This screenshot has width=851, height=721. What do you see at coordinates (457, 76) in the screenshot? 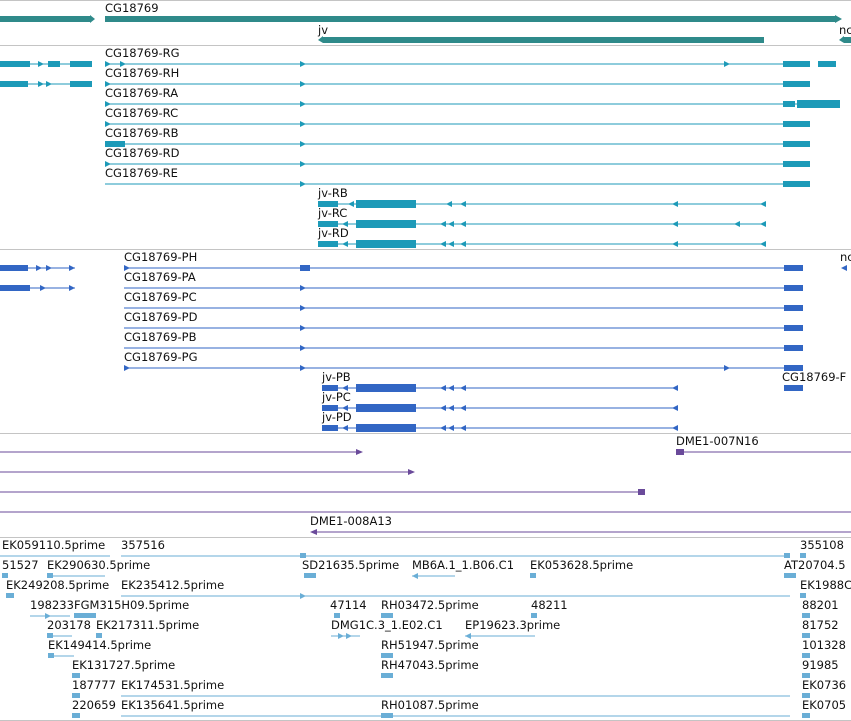
I see `transcript-cg18769-rh: CG18769-RH` at bounding box center [457, 76].